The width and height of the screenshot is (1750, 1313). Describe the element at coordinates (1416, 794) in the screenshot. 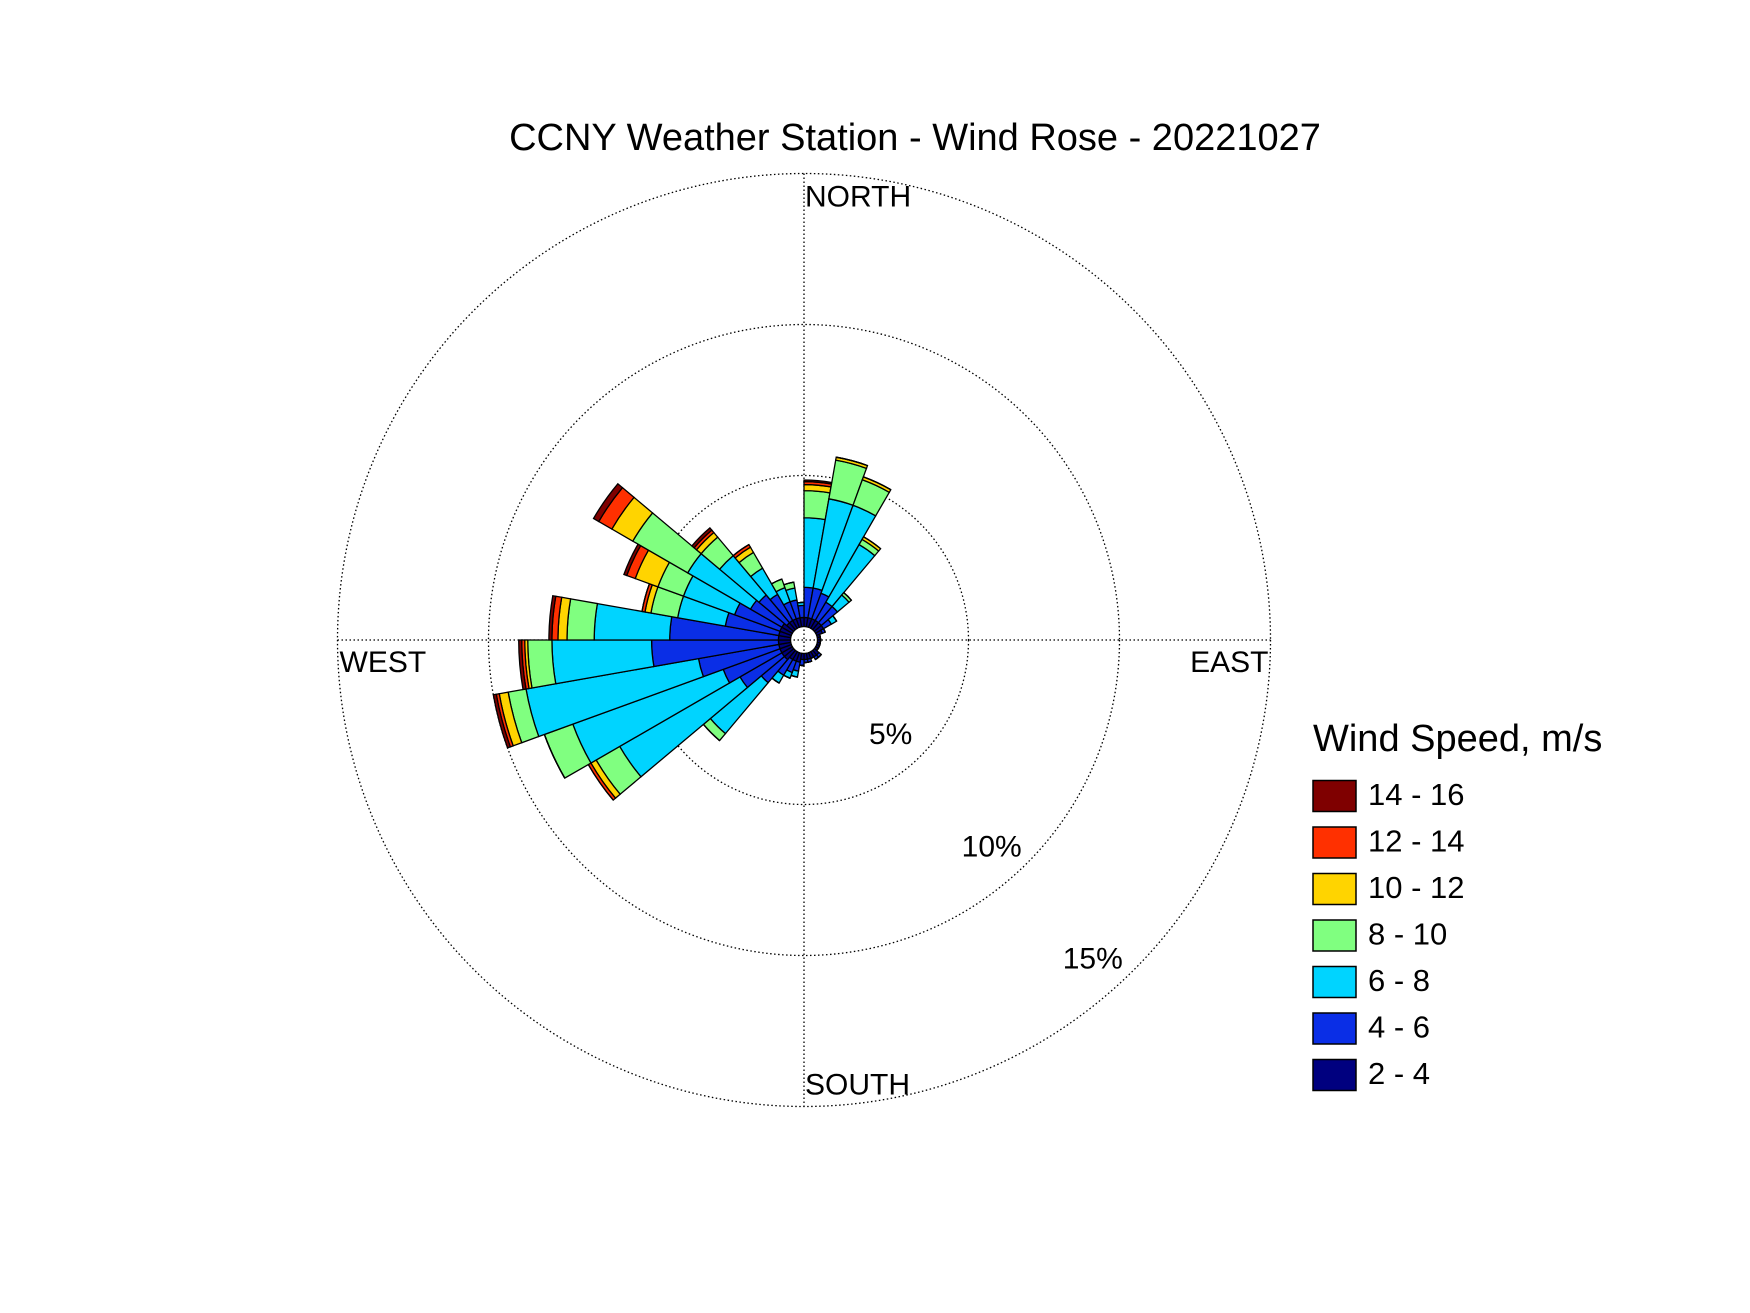

I see `legend-label: 14 - 16` at that location.